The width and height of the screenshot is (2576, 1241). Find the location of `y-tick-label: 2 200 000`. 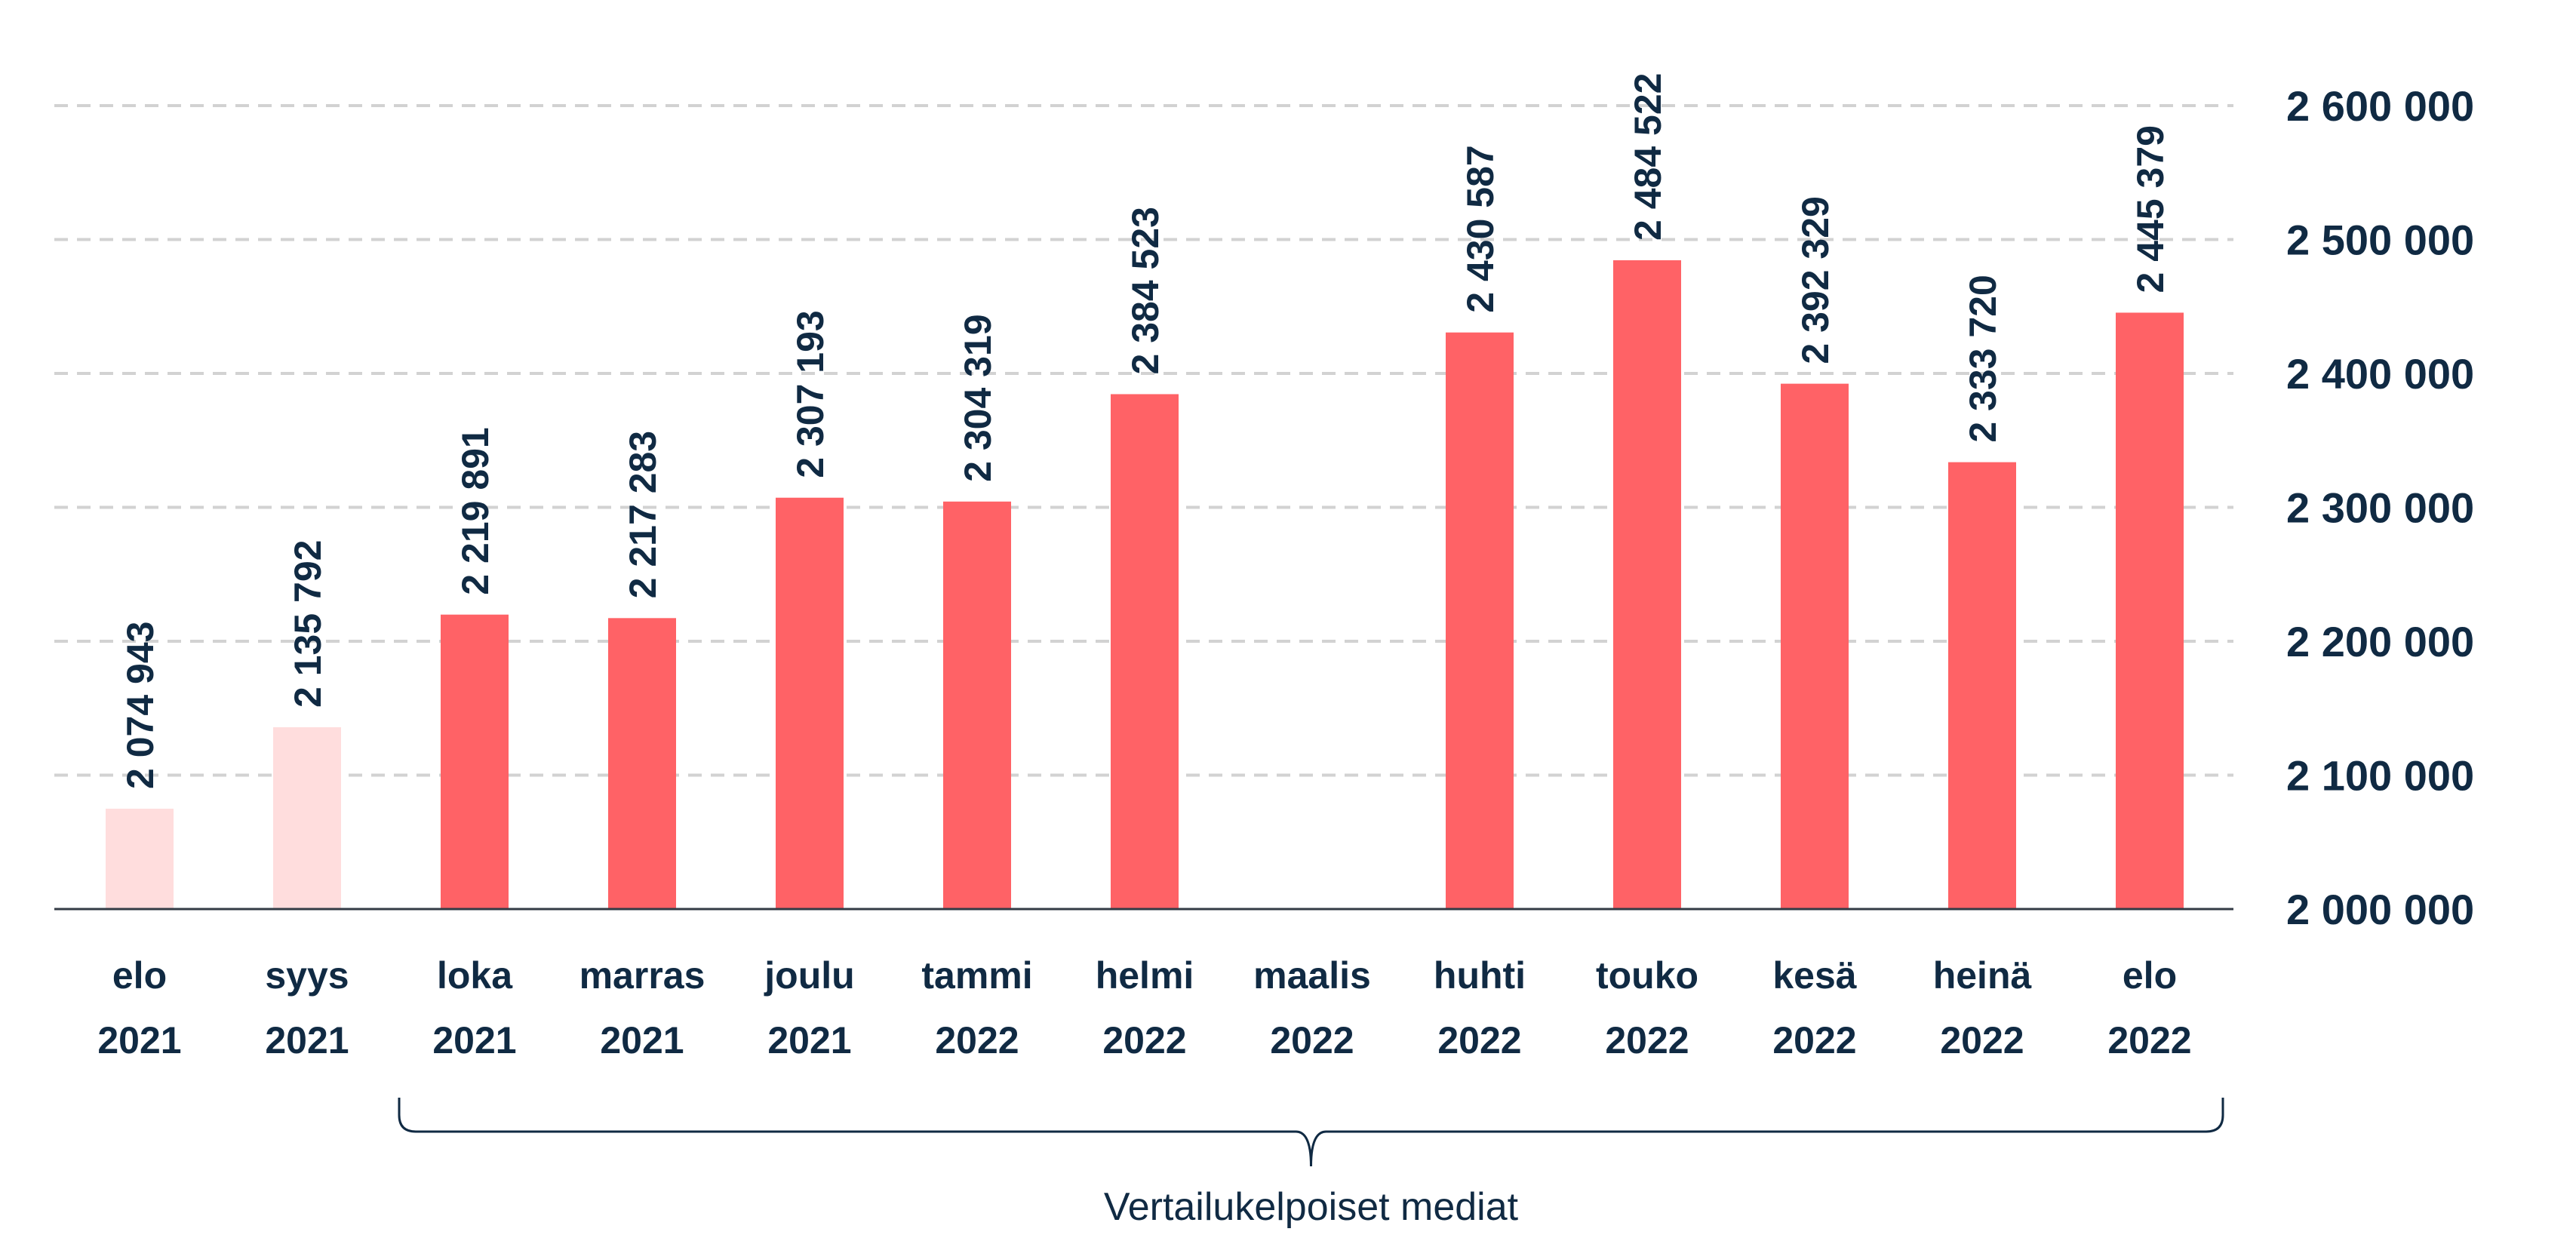

y-tick-label: 2 200 000 is located at coordinates (2380, 641).